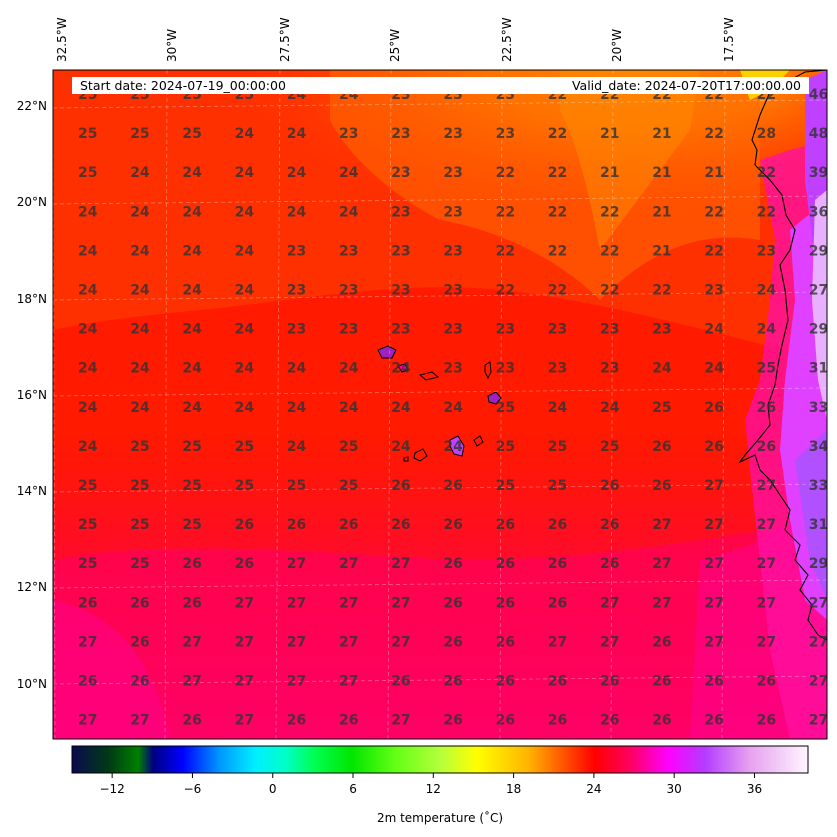  Describe the element at coordinates (285, 39) in the screenshot. I see `lon-label-27-5w: 27.5°W` at that location.